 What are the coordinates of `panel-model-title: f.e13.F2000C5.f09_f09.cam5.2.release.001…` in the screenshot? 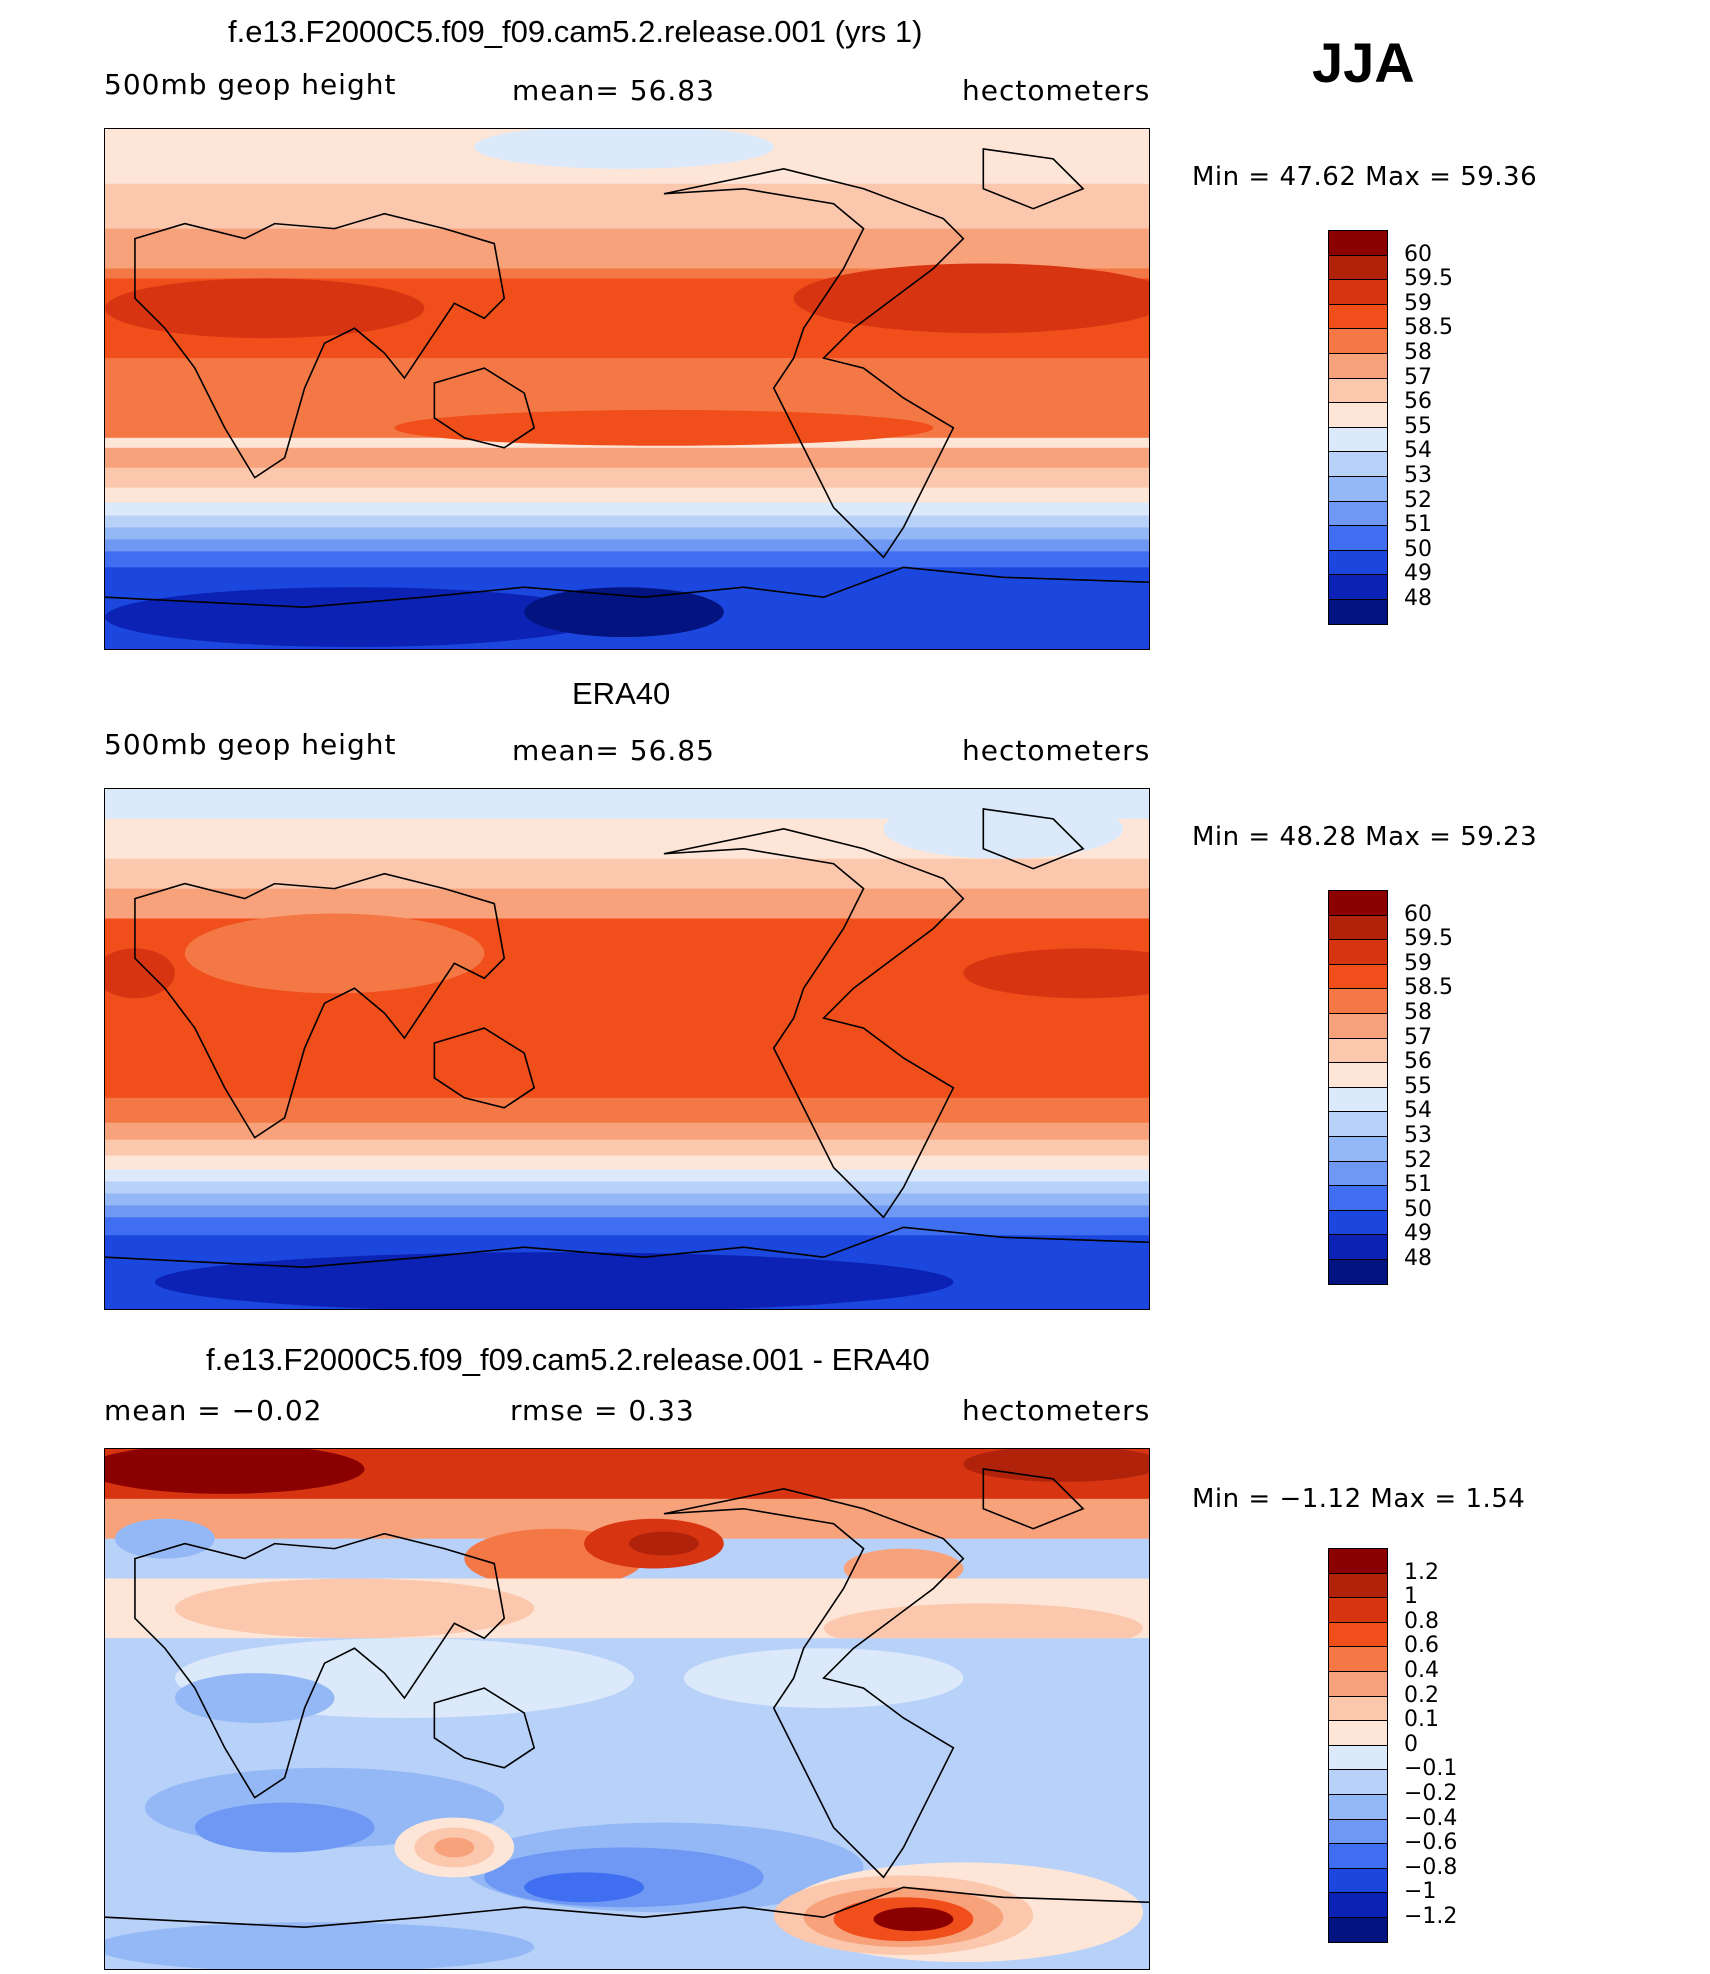 It's located at (575, 31).